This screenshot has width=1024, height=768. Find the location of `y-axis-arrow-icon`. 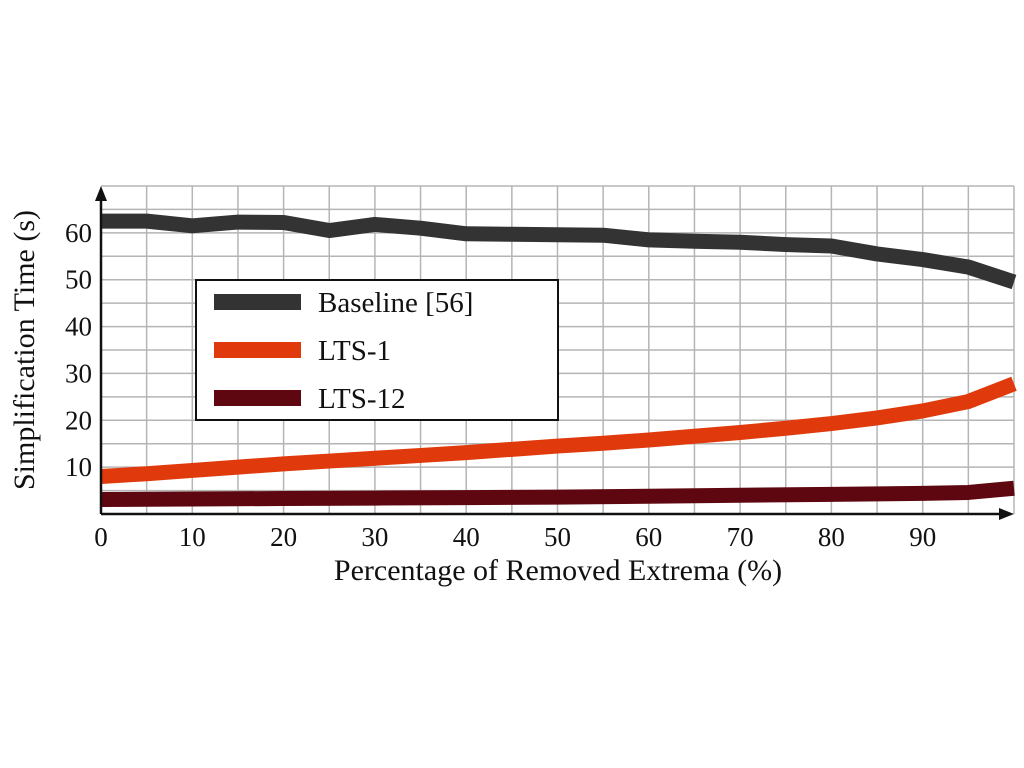

y-axis-arrow-icon is located at coordinates (101, 193).